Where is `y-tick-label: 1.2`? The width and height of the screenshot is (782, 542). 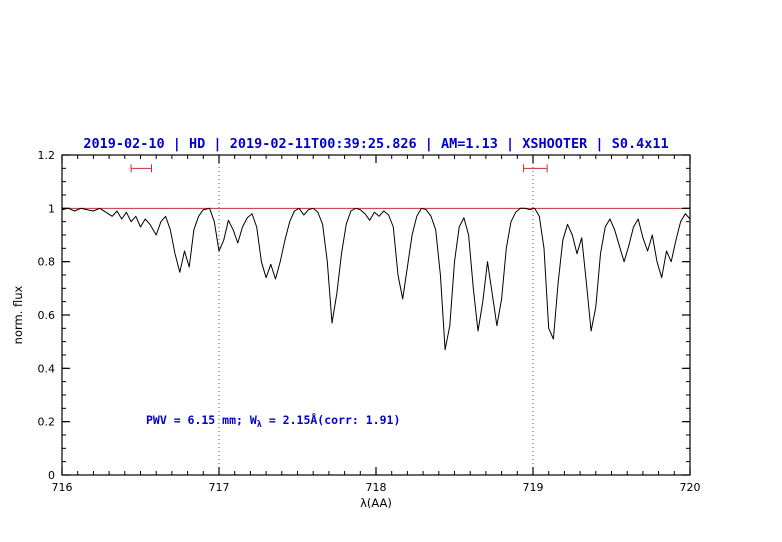
y-tick-label: 1.2 is located at coordinates (47, 155).